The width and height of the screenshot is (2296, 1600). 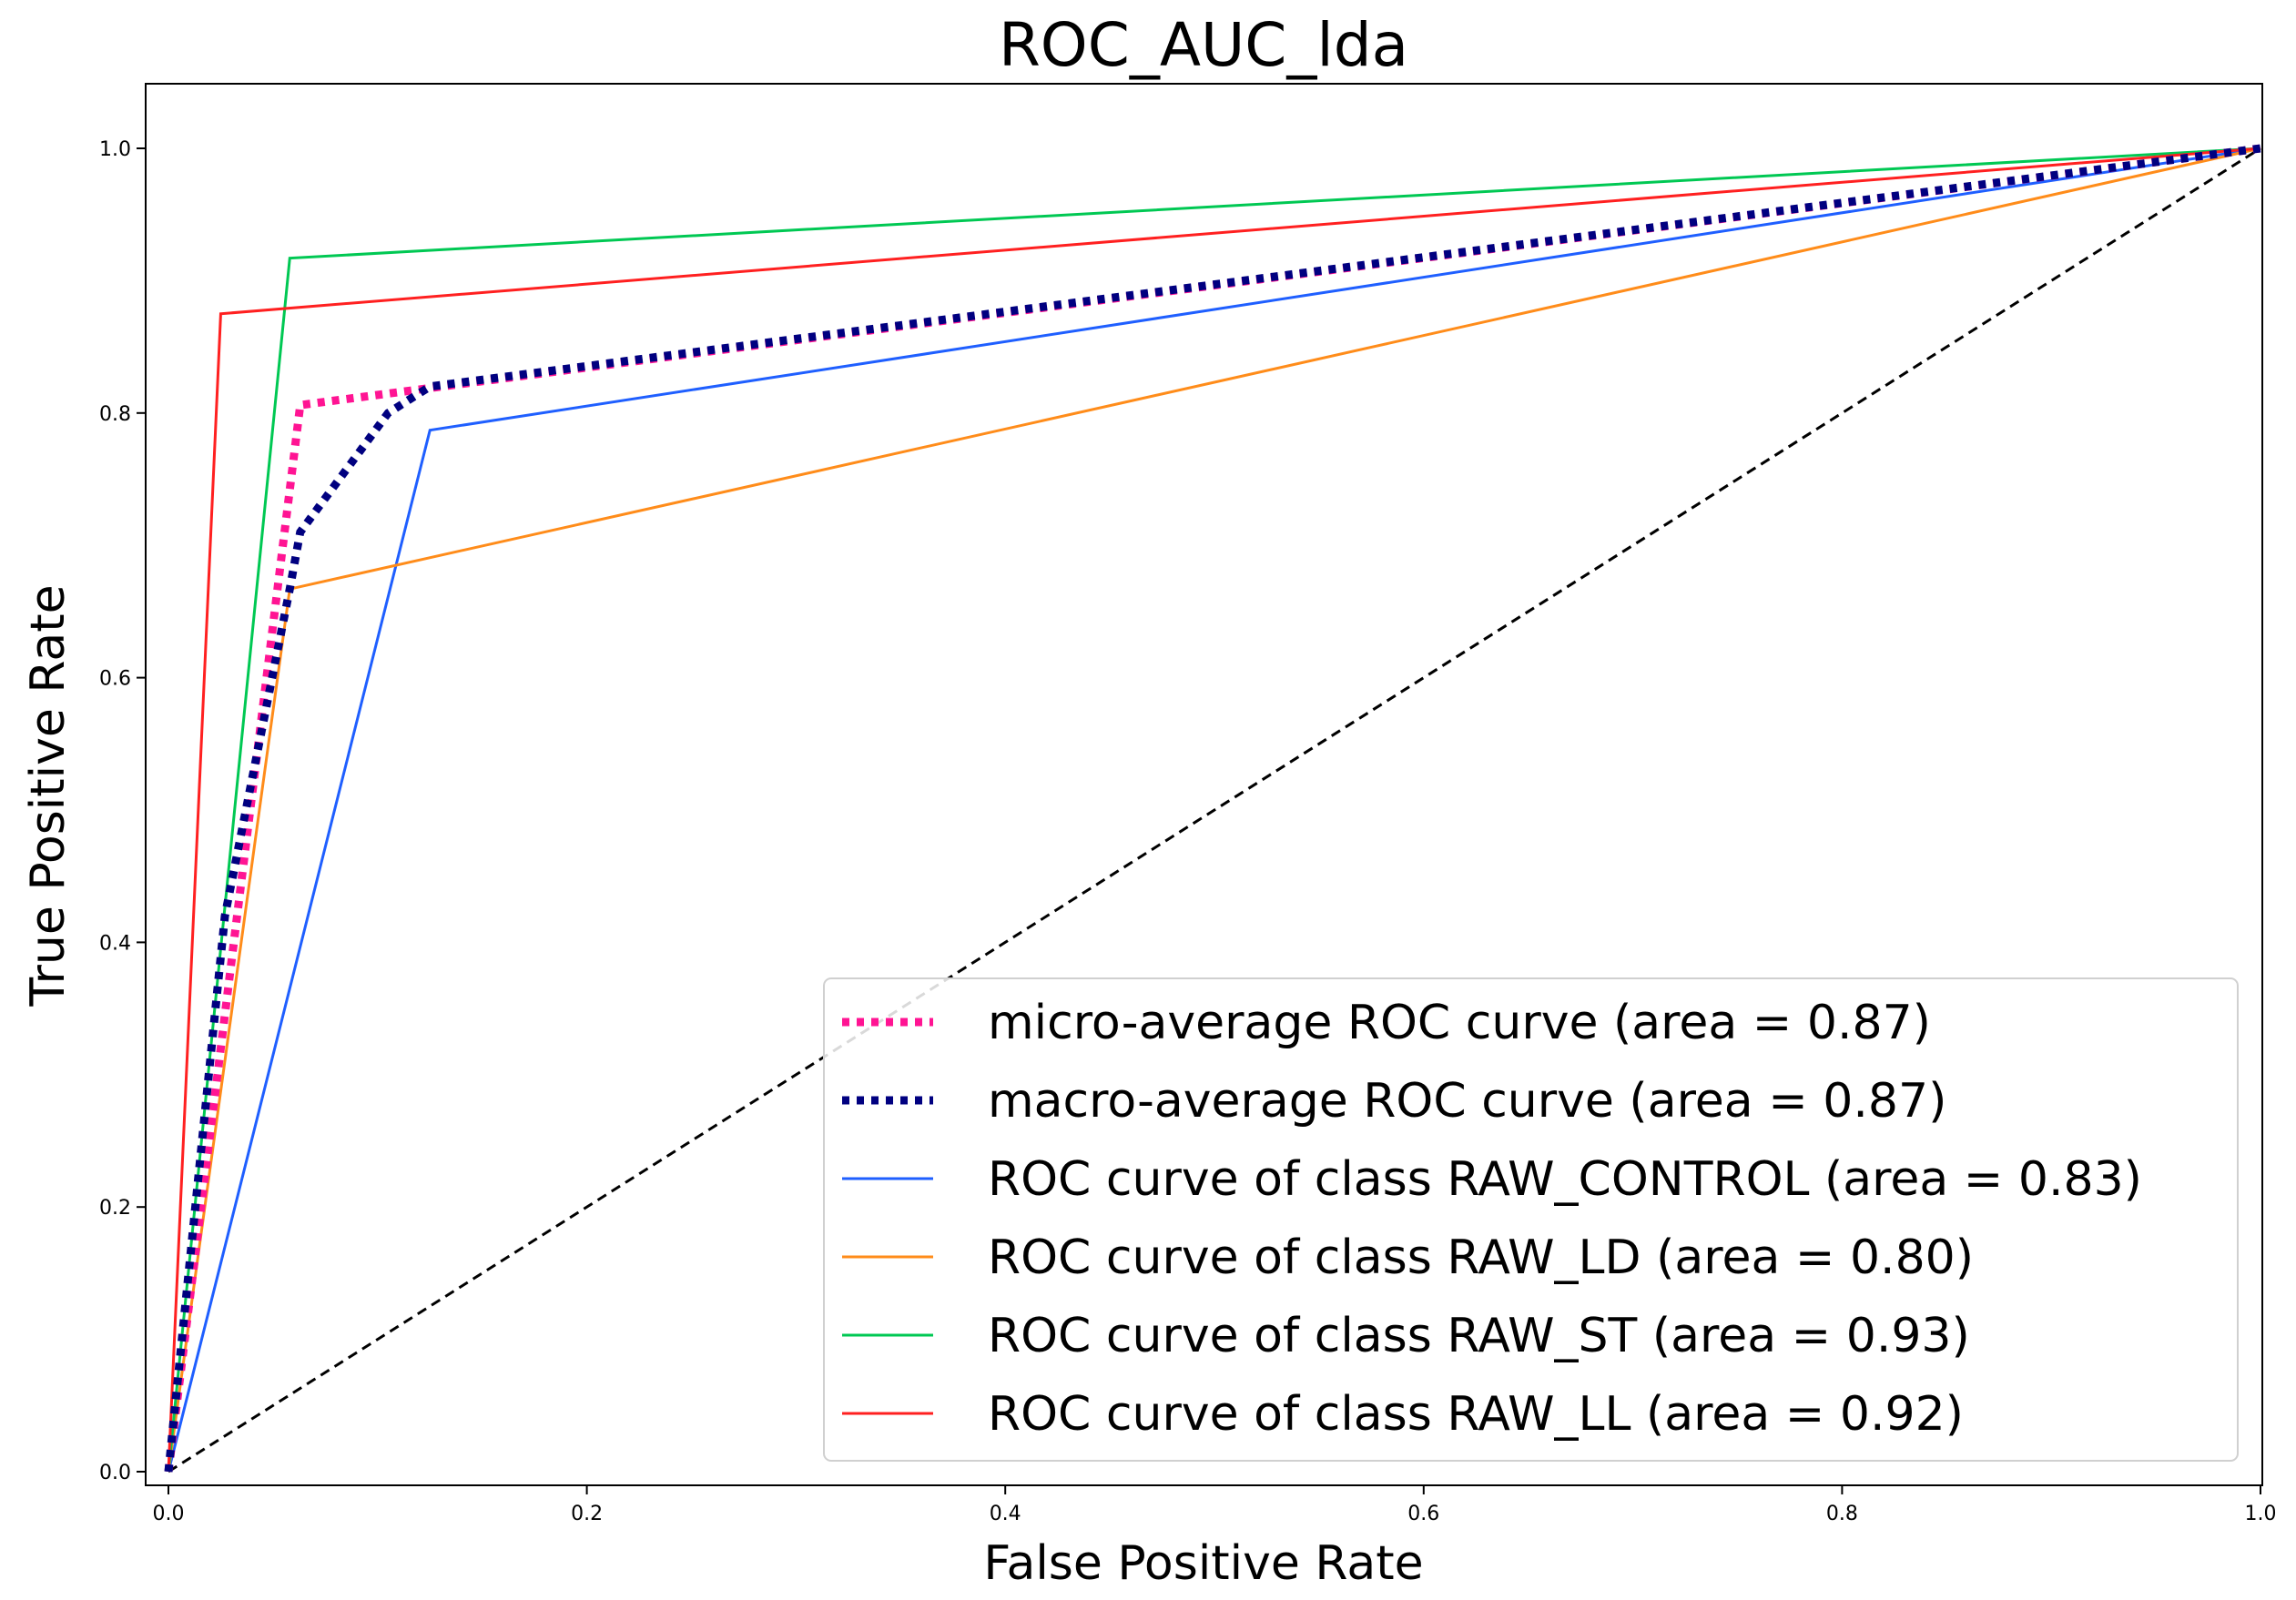 I want to click on x-tick-label: 1.0, so click(x=2261, y=1514).